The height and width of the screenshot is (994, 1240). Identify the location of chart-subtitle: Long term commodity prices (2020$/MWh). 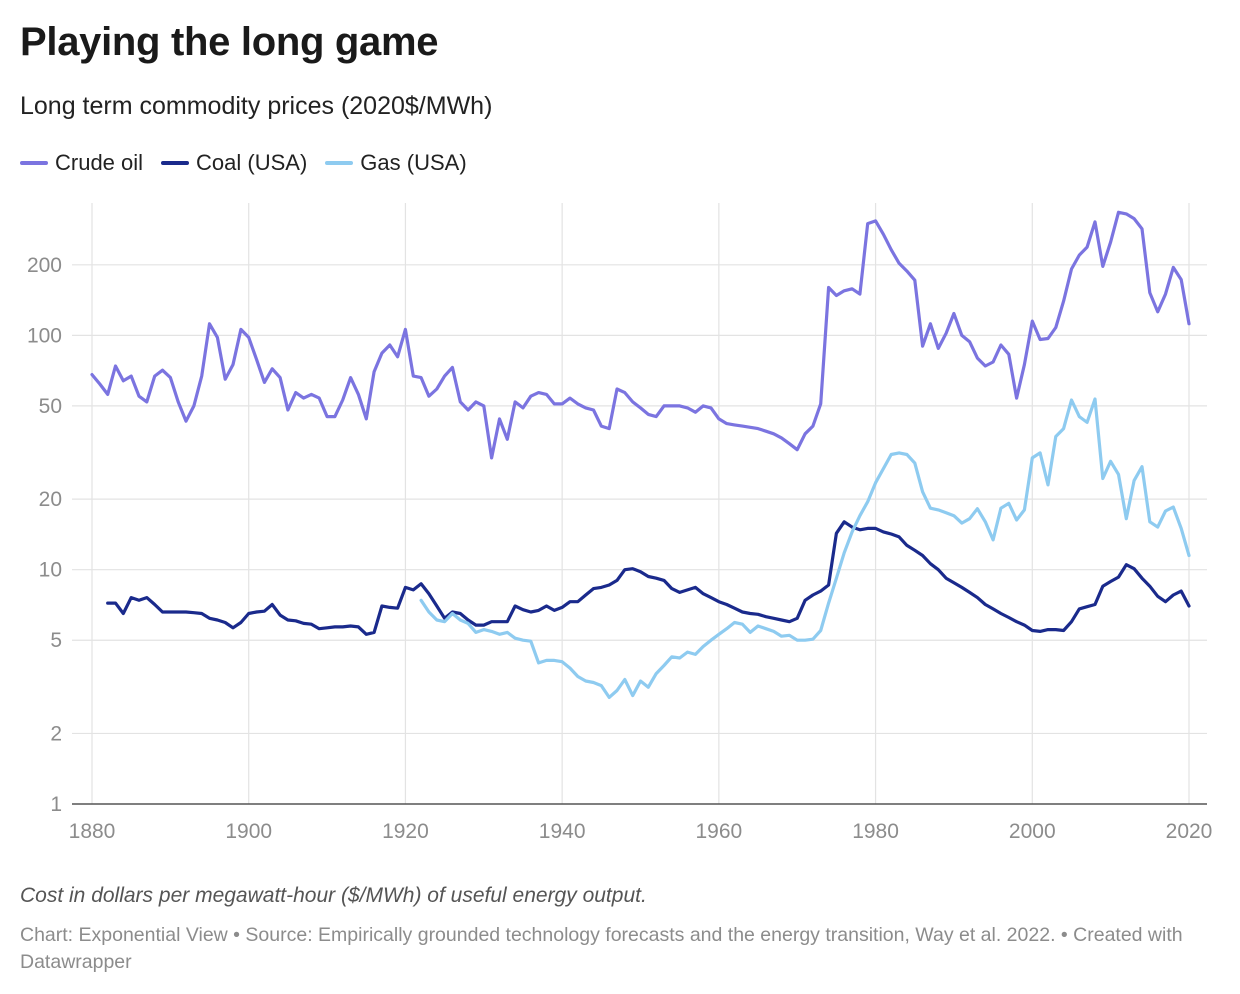
(256, 106).